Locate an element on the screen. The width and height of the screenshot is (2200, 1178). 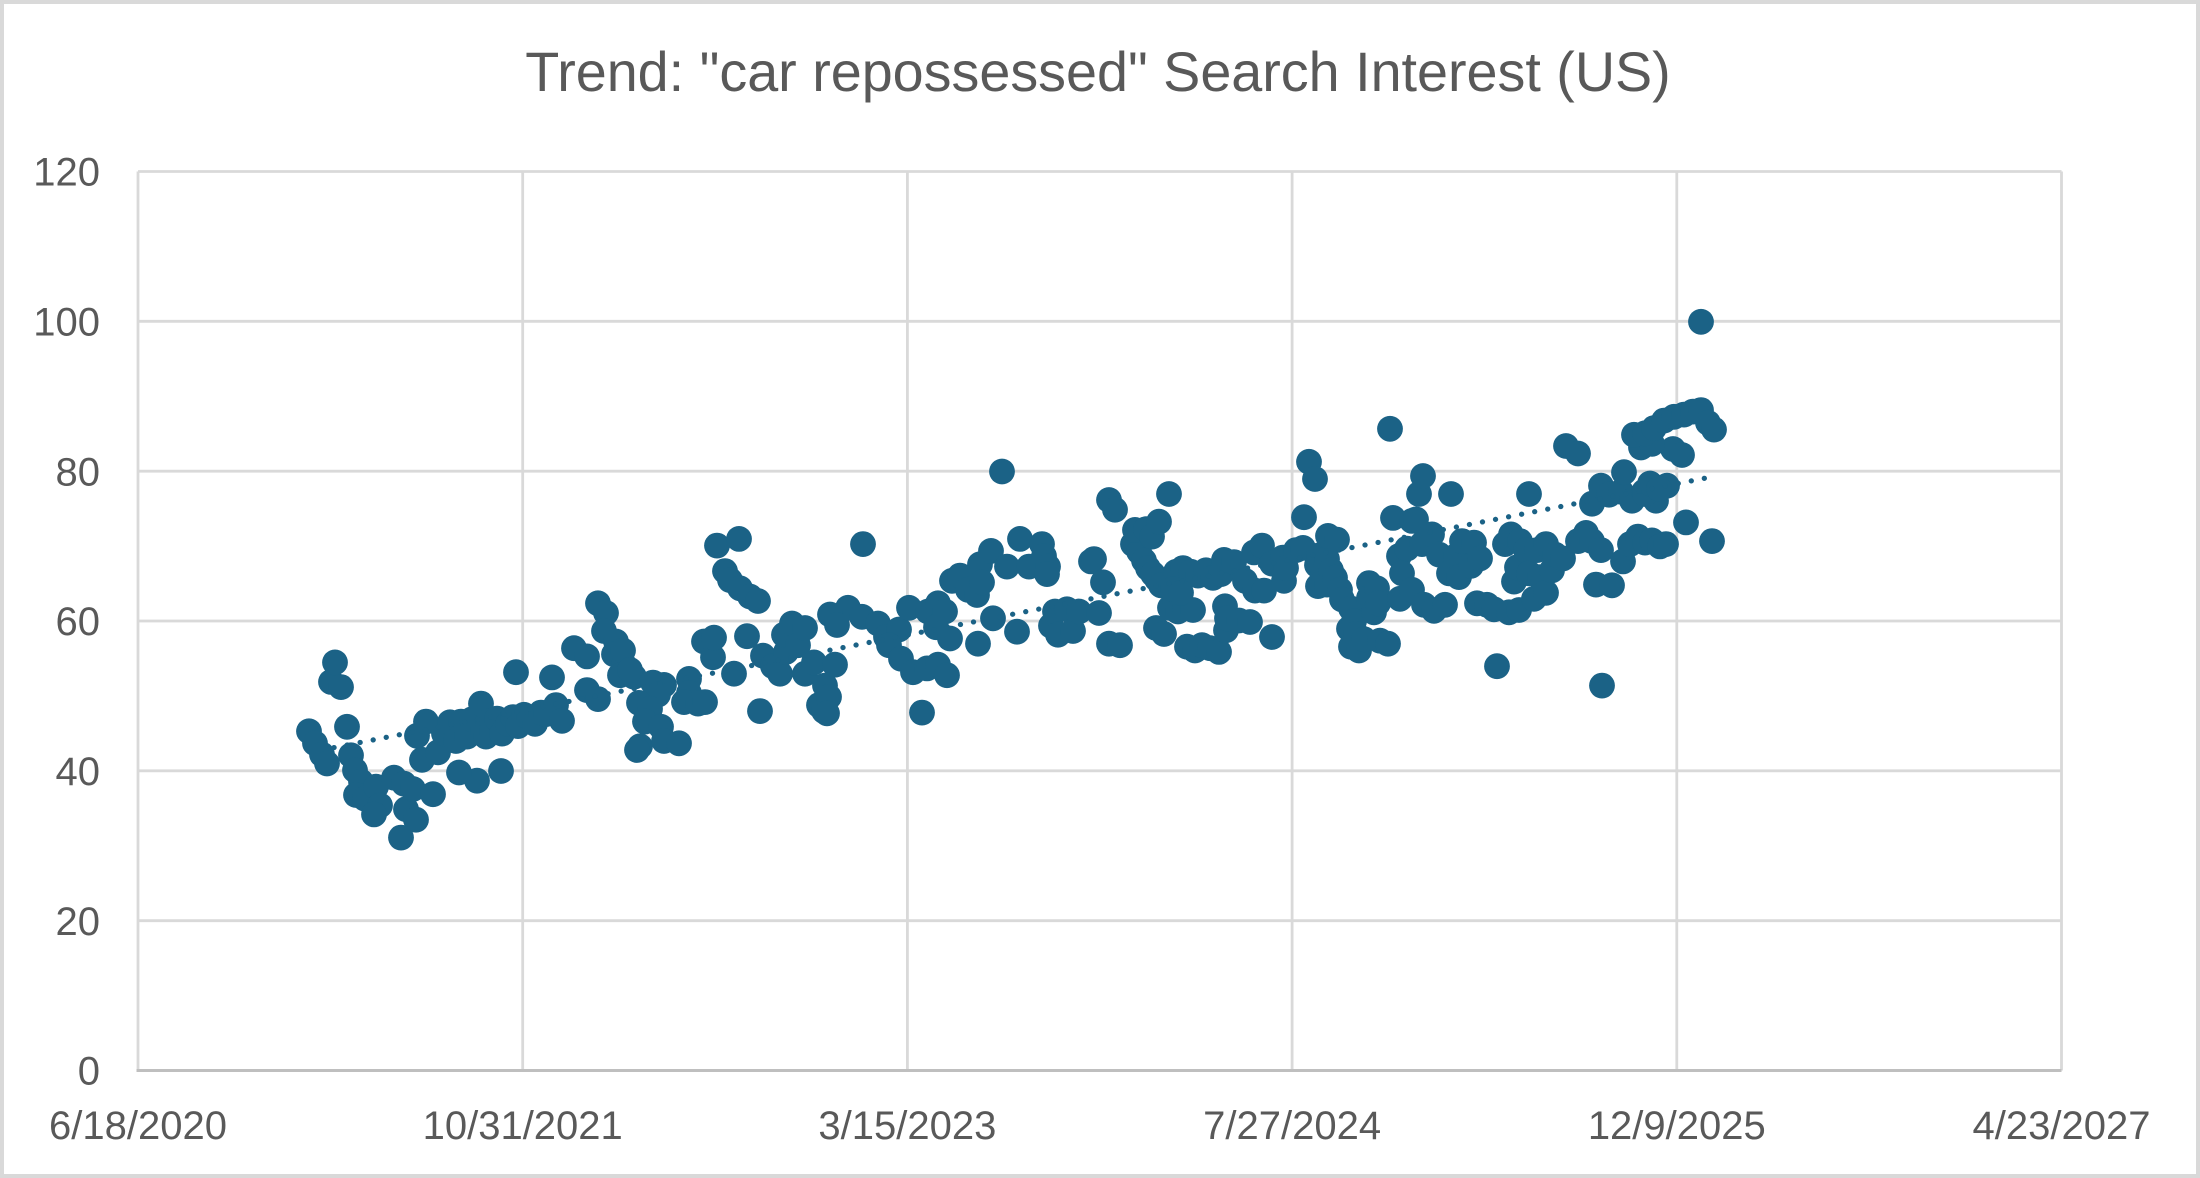
svg-text: 6/18/2020 is located at coordinates (138, 1126).